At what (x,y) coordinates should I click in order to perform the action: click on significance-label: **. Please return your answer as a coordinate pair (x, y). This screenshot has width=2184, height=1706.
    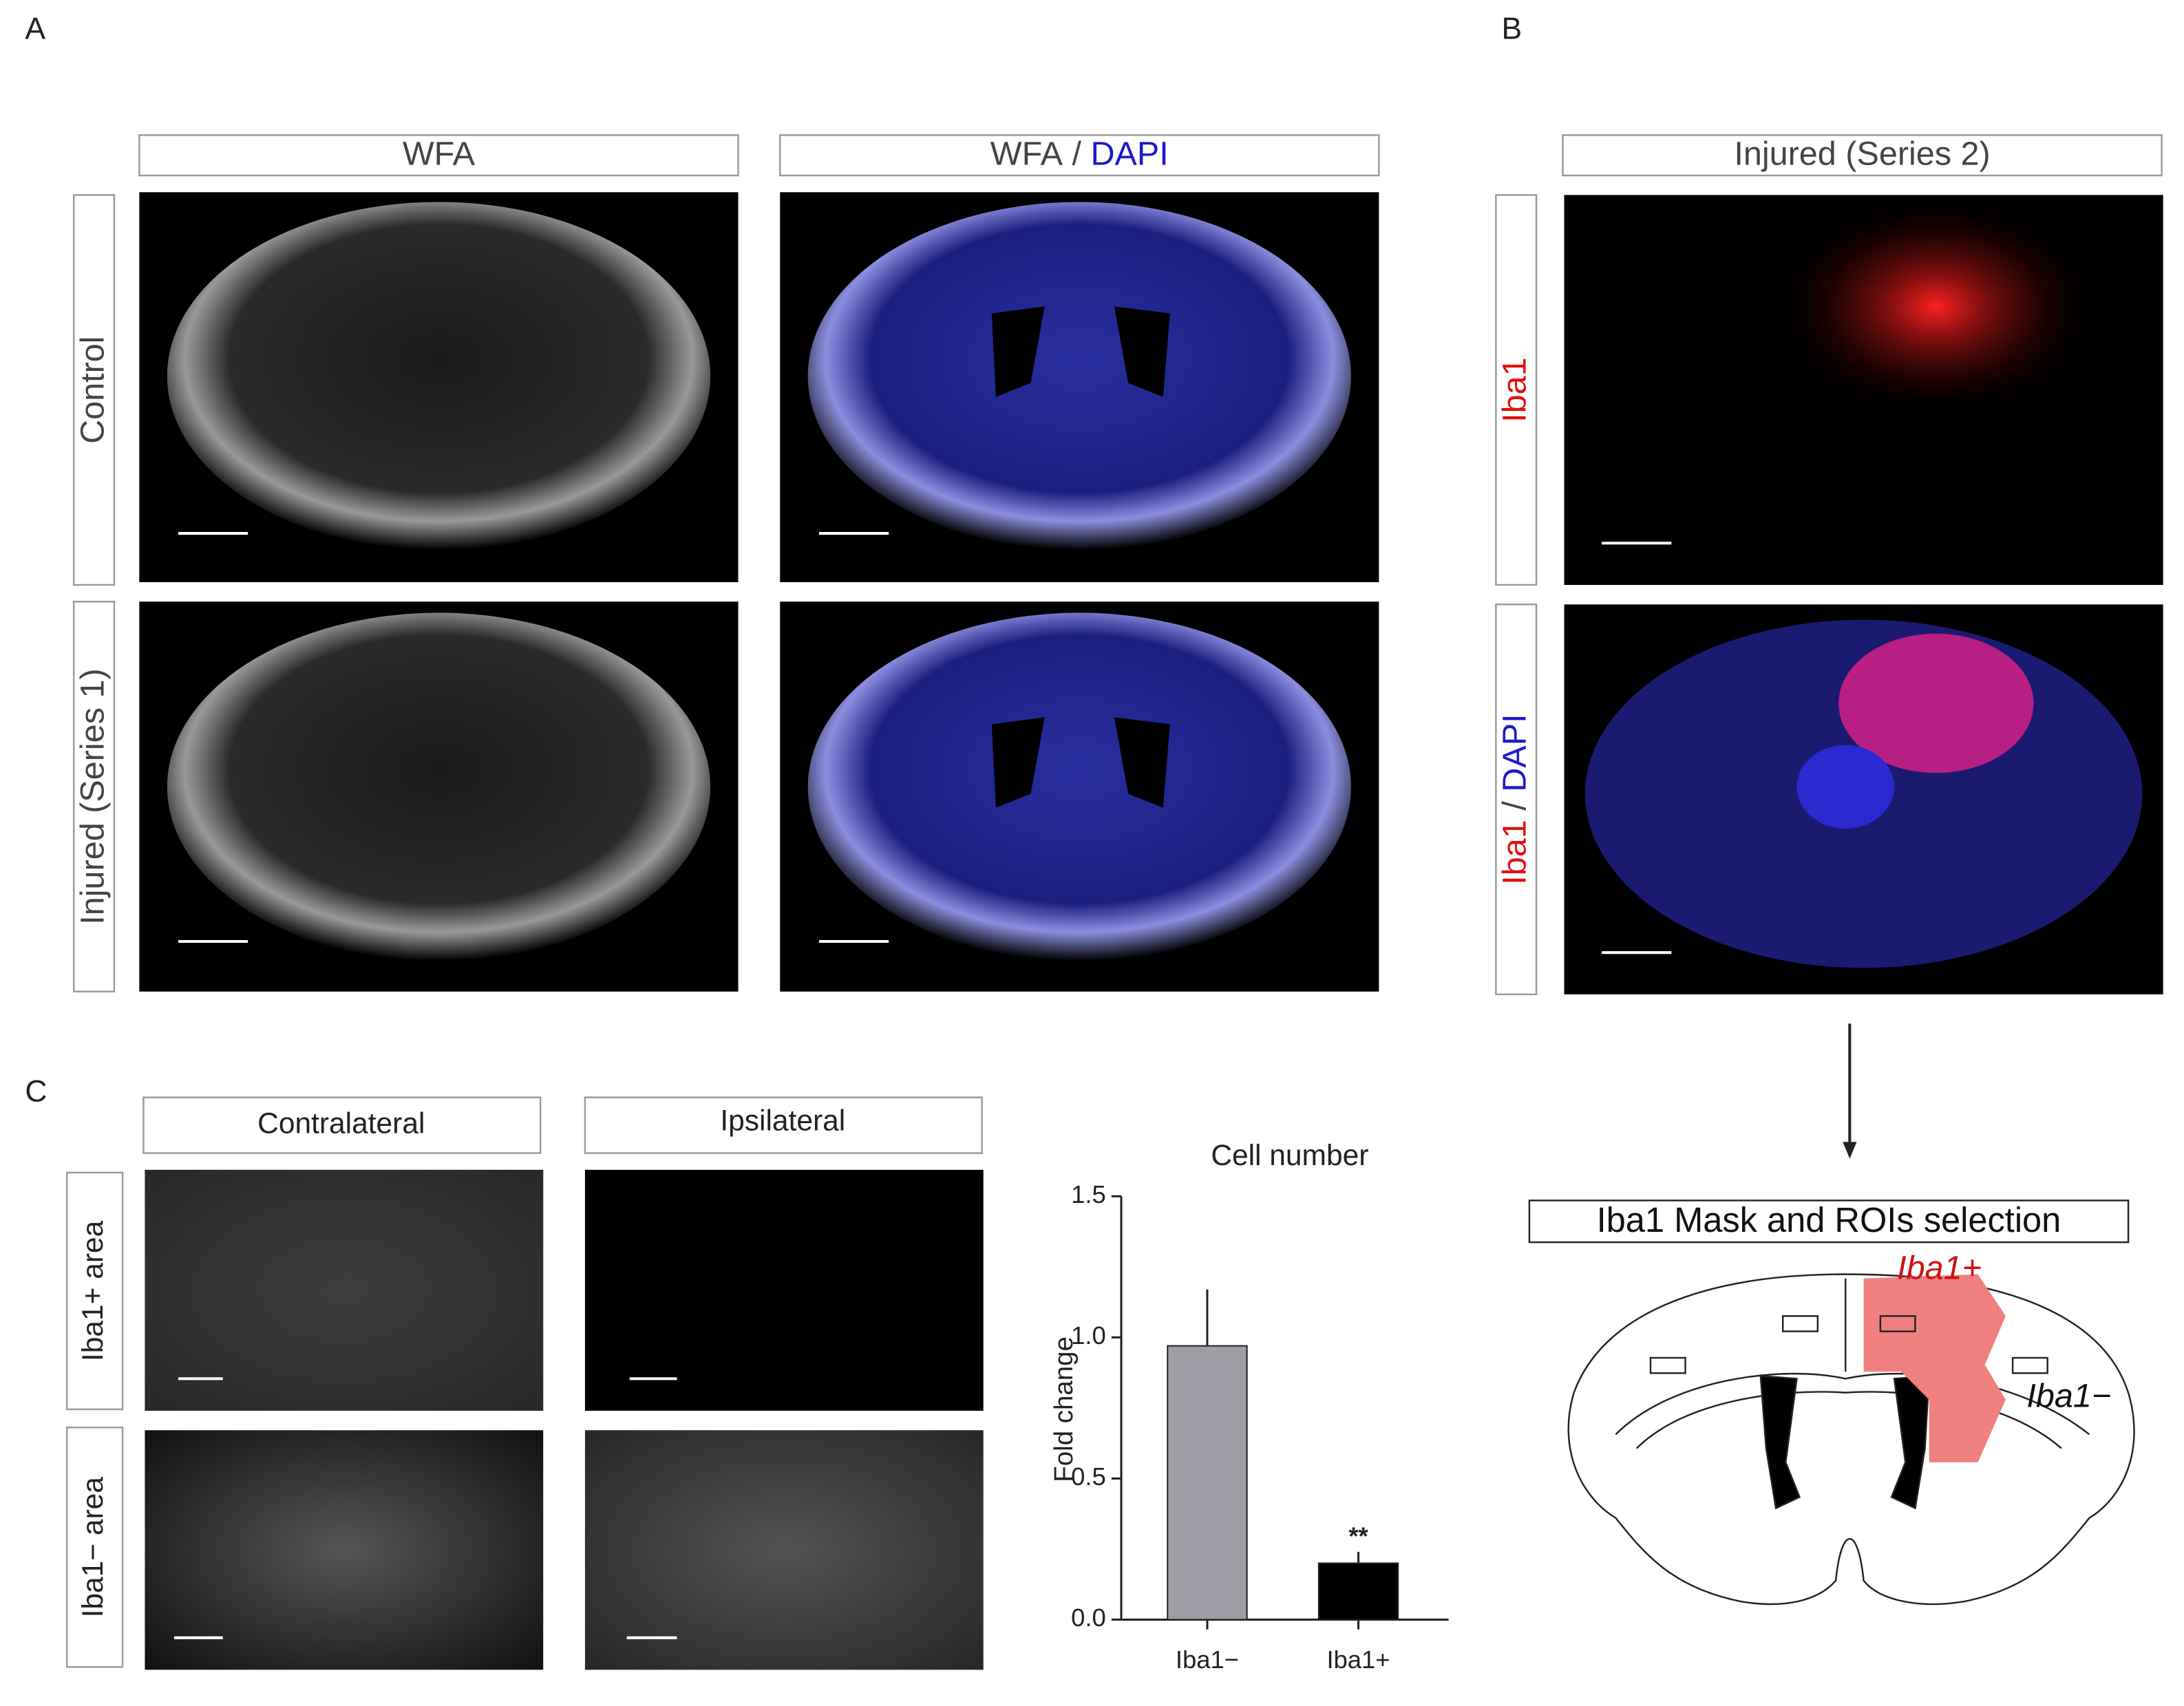
    Looking at the image, I should click on (1358, 1536).